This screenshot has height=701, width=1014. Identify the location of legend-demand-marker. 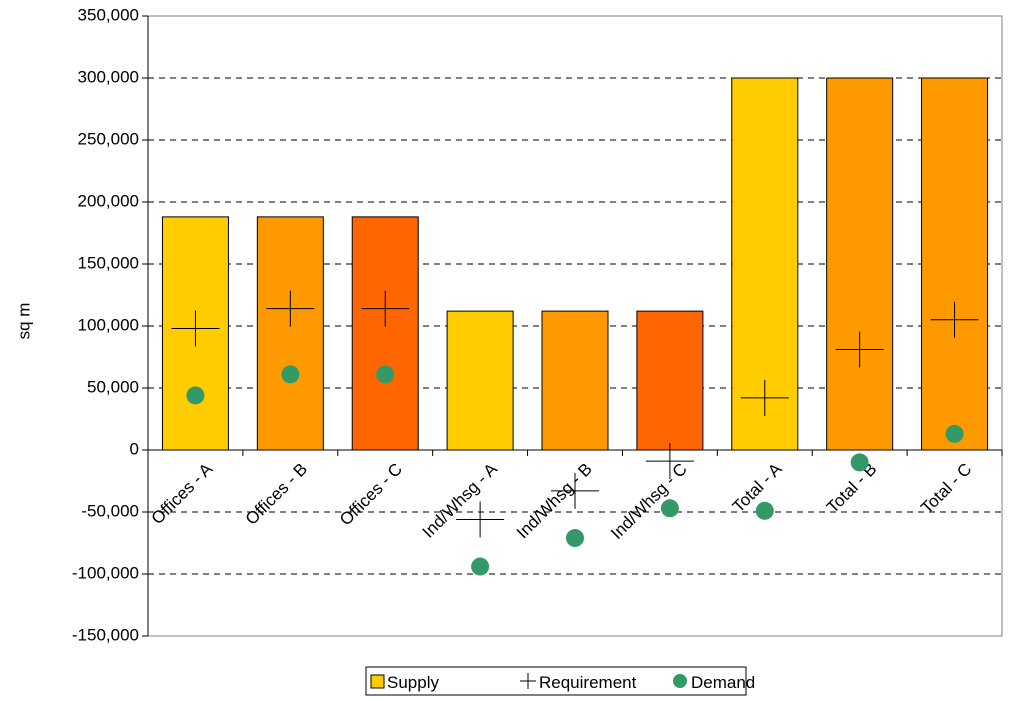
(680, 681).